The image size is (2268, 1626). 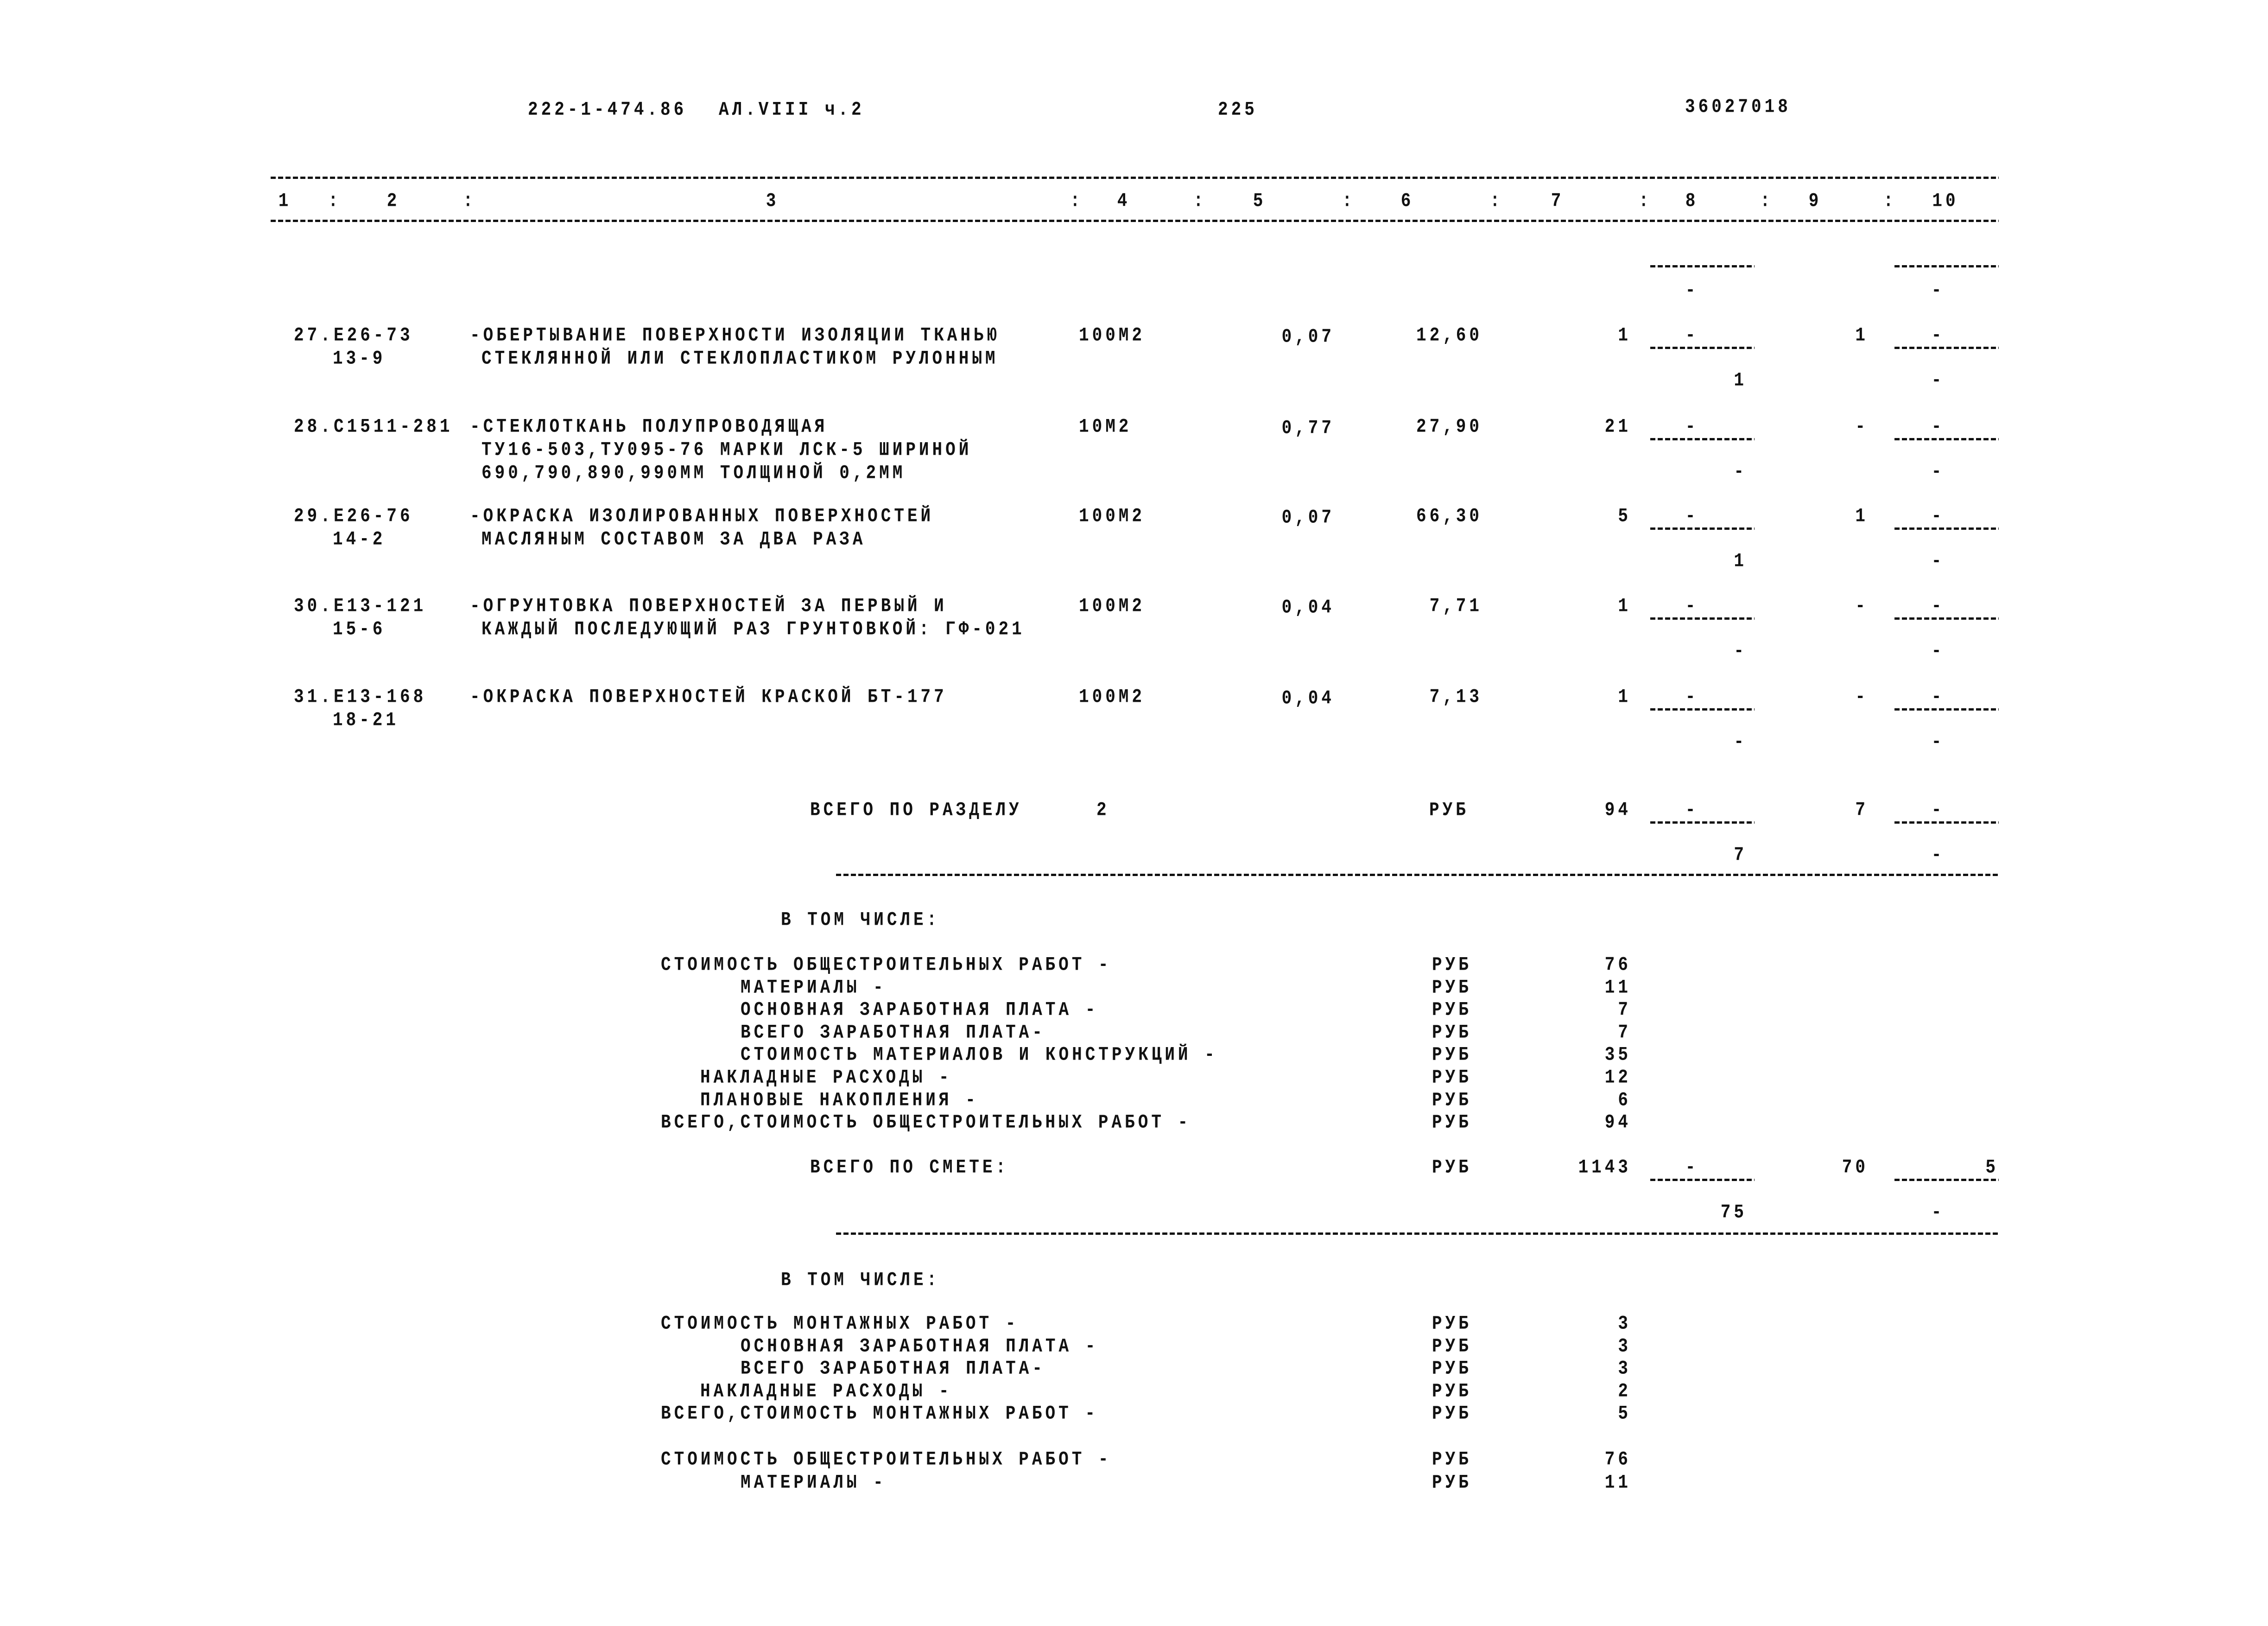 I want to click on item-col7: 1, so click(x=1624, y=606).